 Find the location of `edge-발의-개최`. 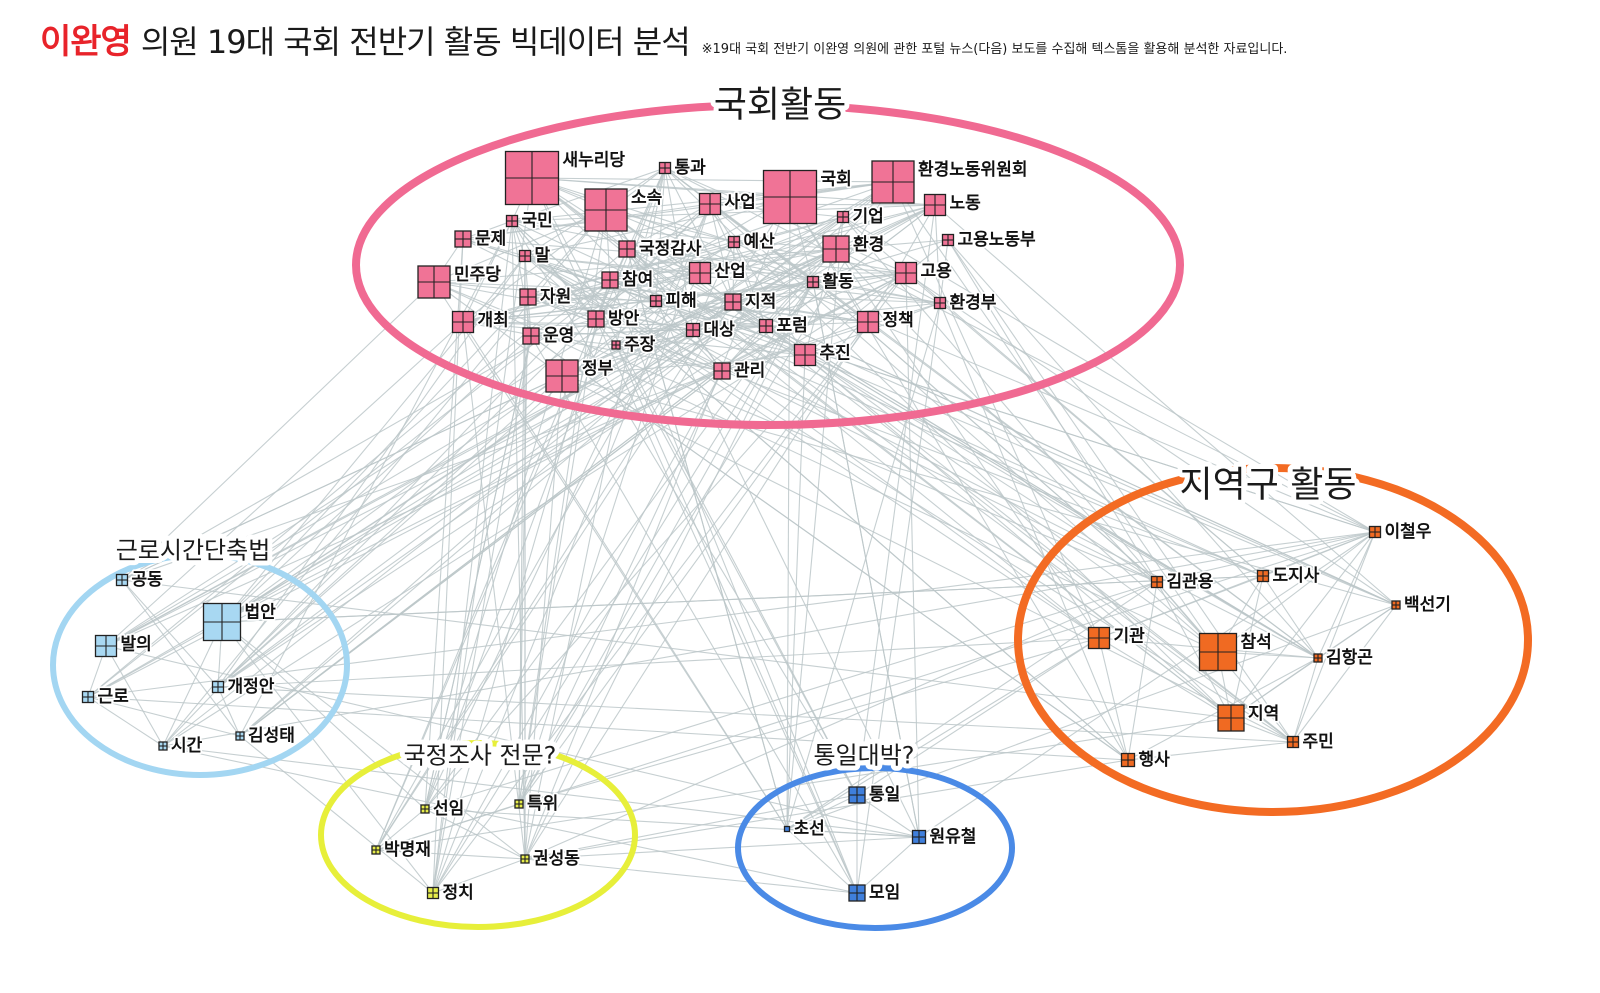

edge-발의-개최 is located at coordinates (284, 484).